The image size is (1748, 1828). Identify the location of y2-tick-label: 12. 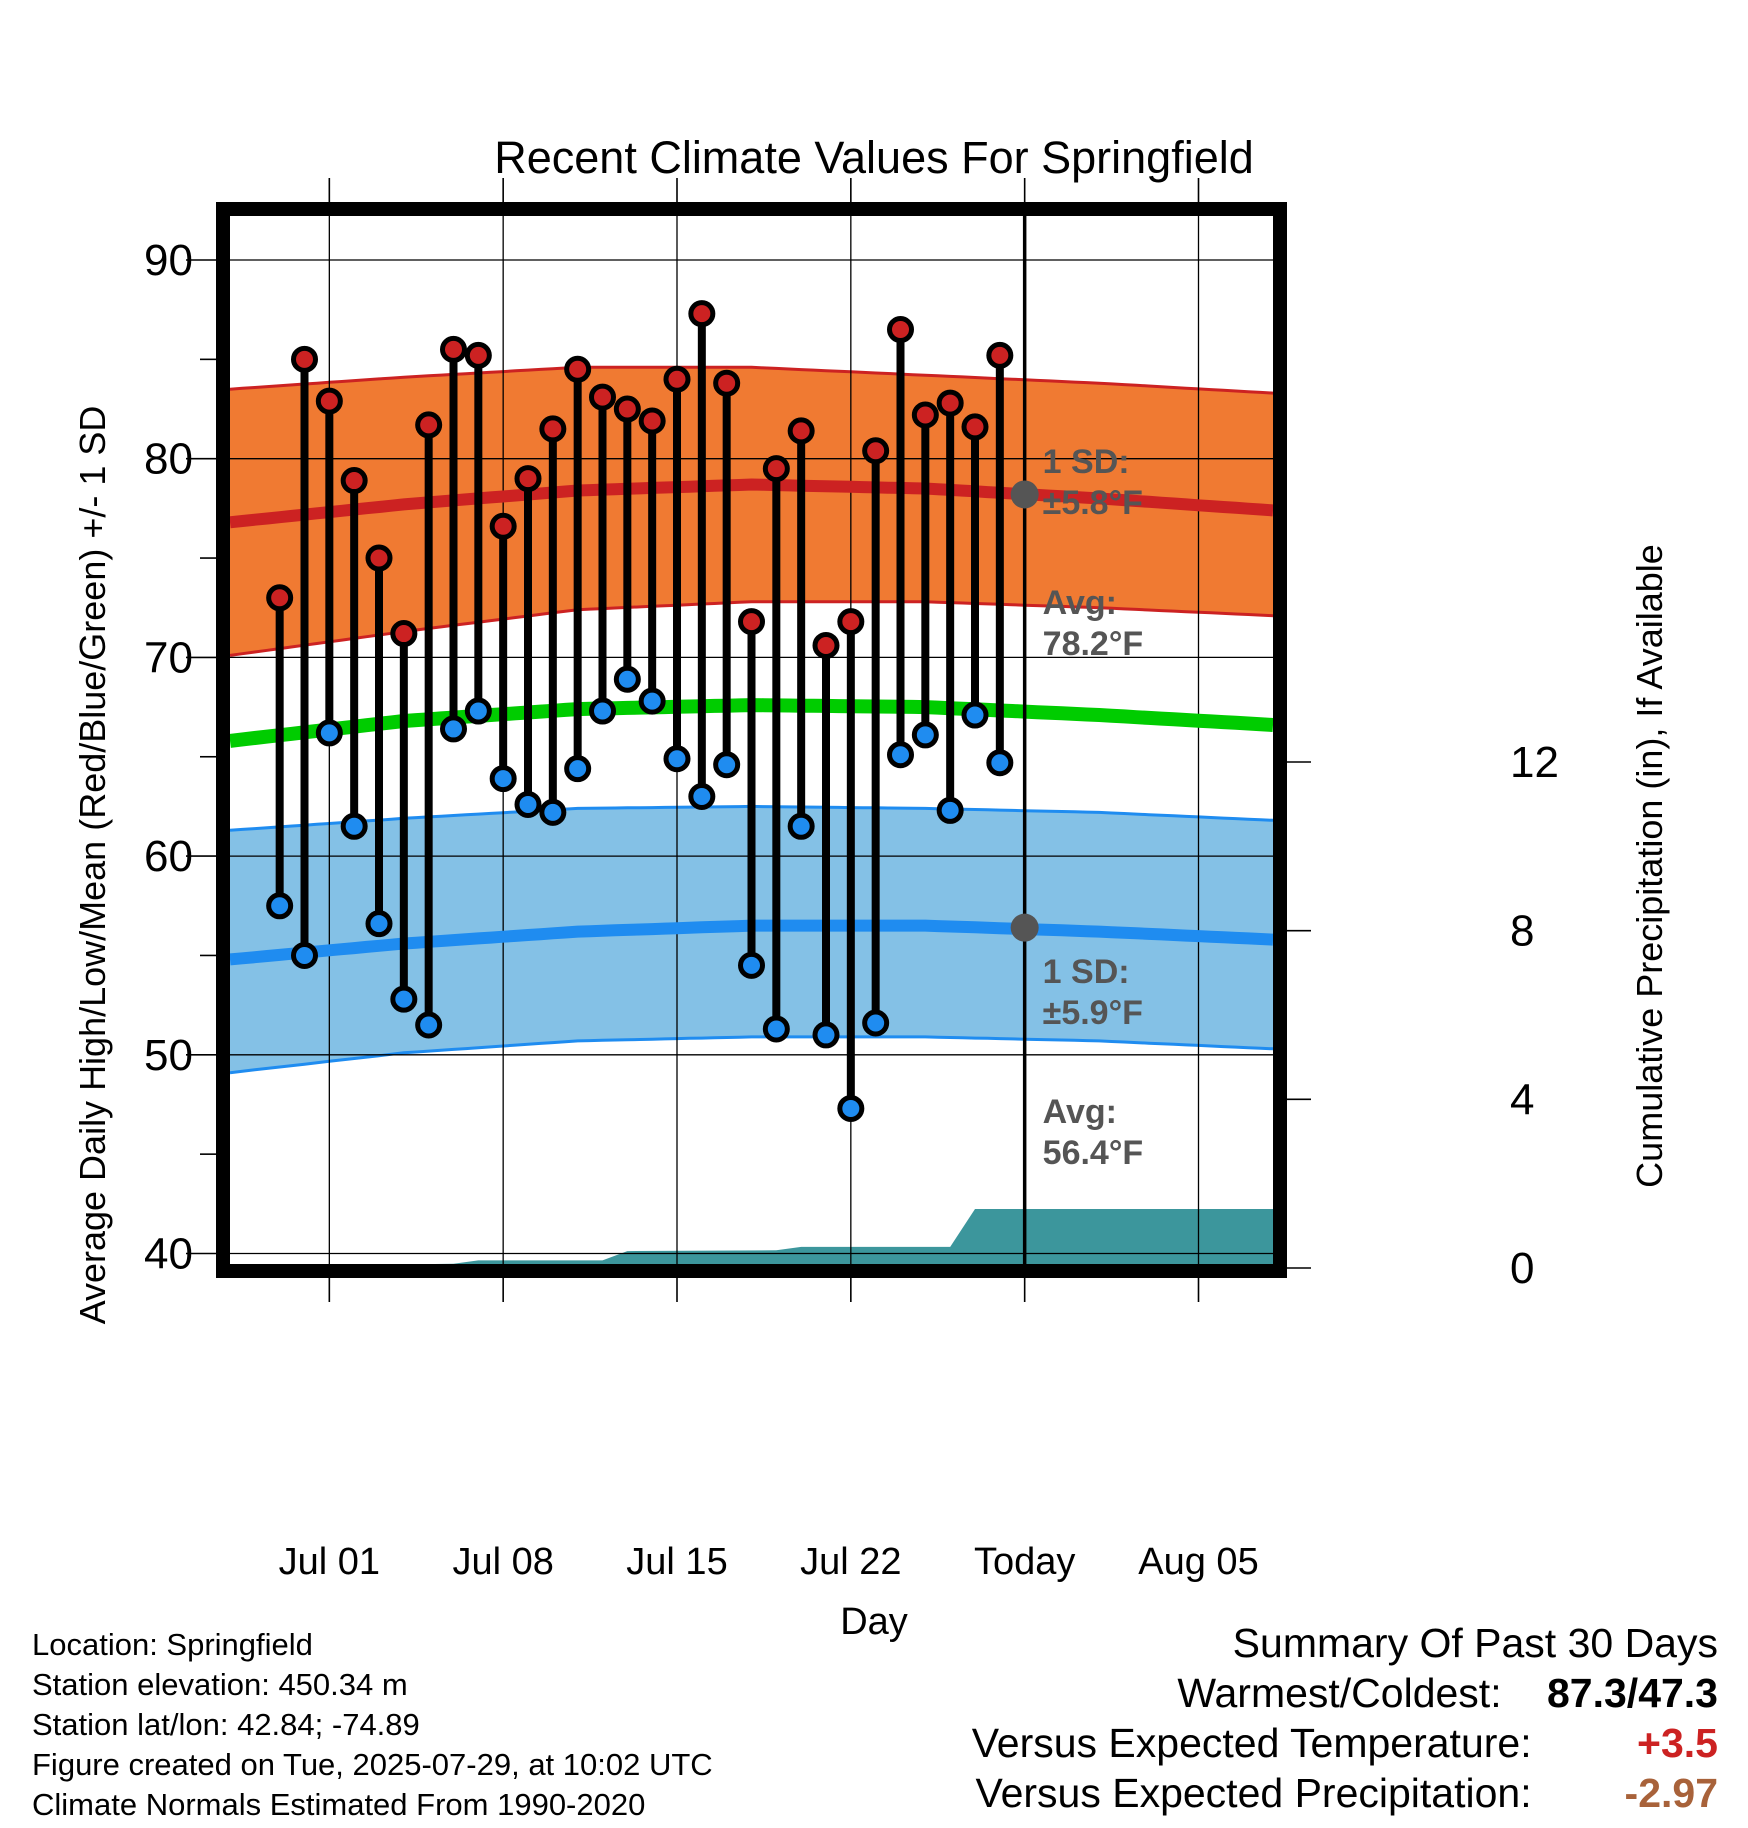
(1534, 762).